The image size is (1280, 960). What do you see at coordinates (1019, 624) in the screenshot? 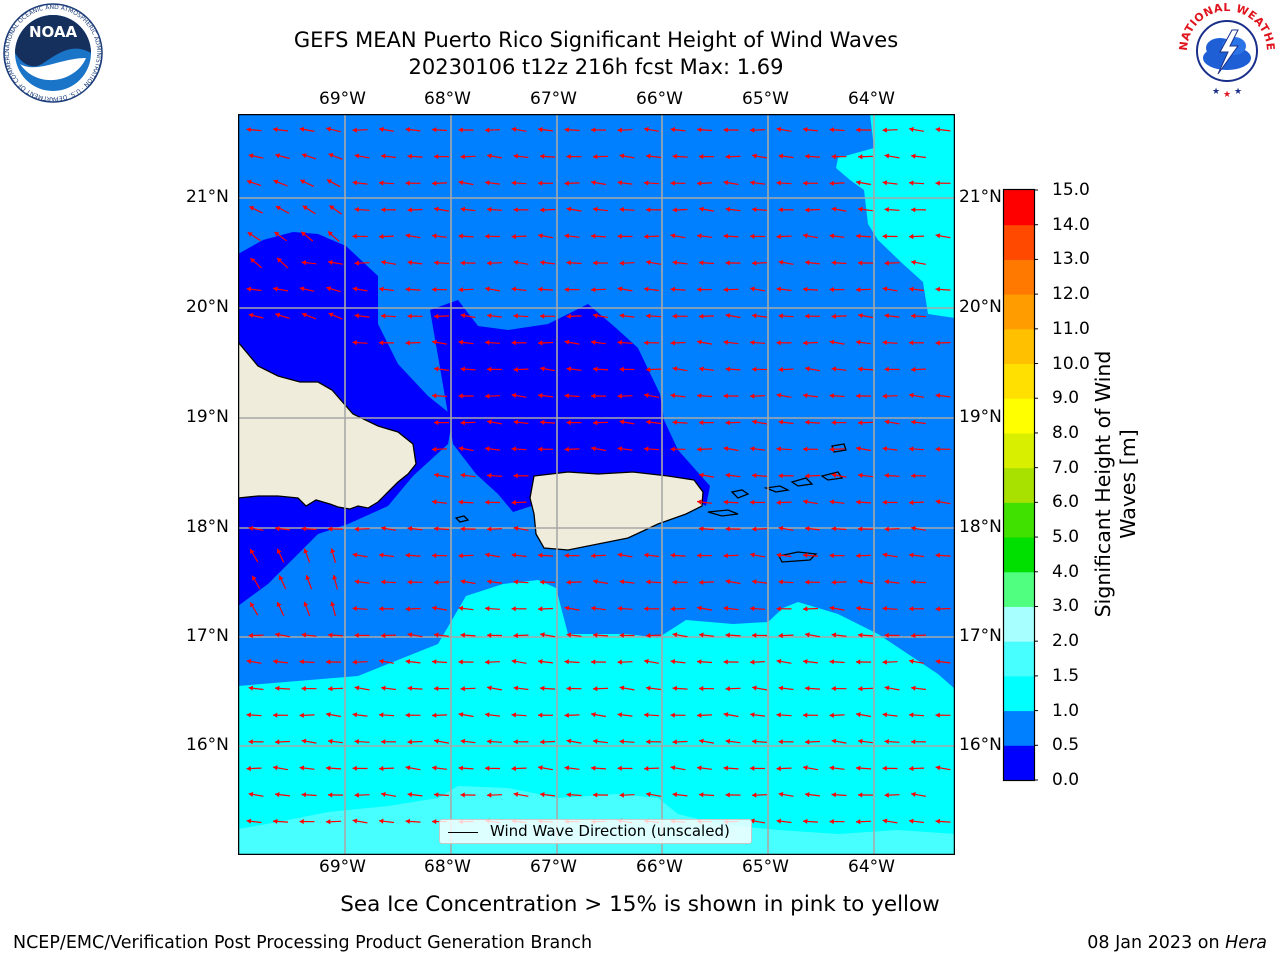
I see `colorbar-segment` at bounding box center [1019, 624].